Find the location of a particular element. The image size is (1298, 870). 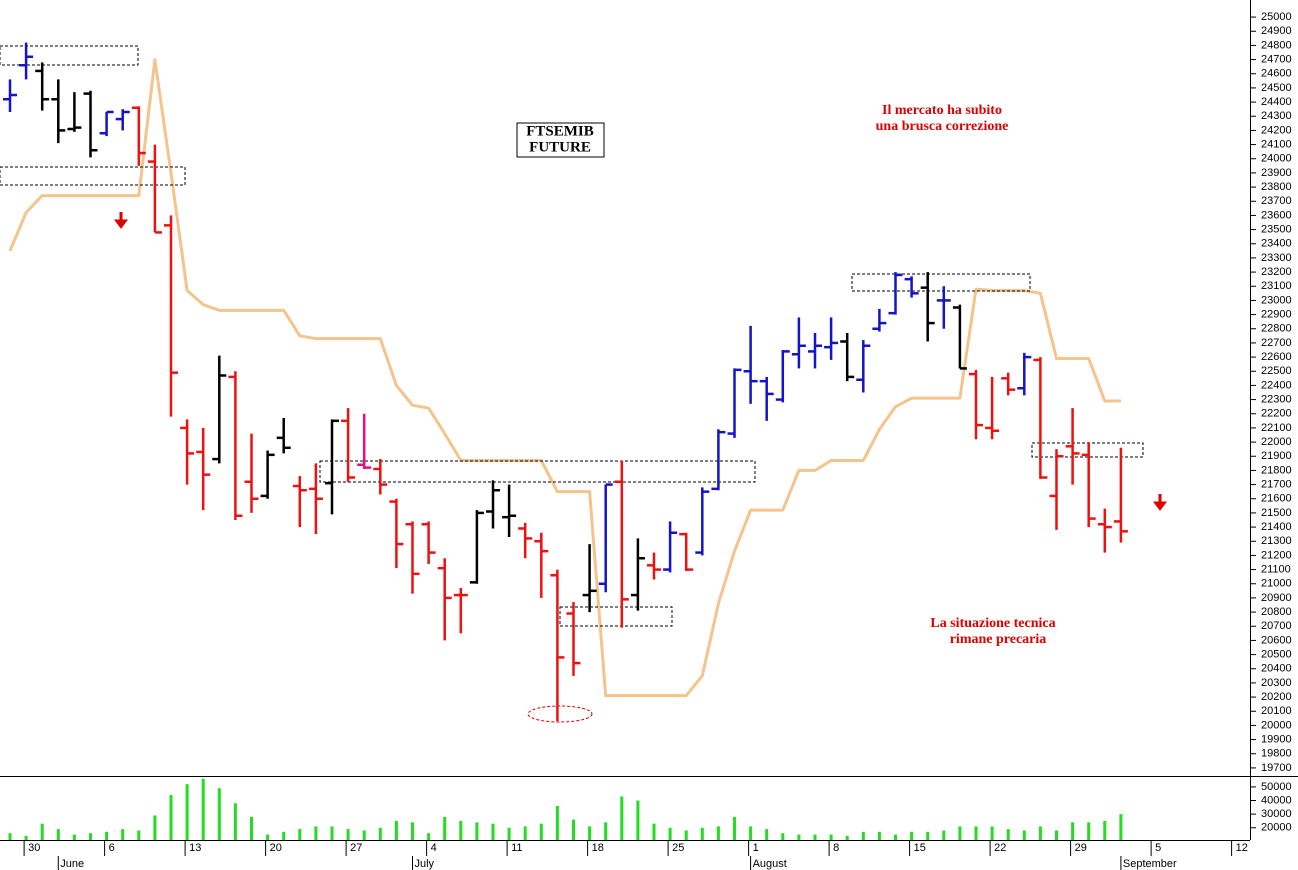

y-tick-label: 24700 is located at coordinates (1276, 59).